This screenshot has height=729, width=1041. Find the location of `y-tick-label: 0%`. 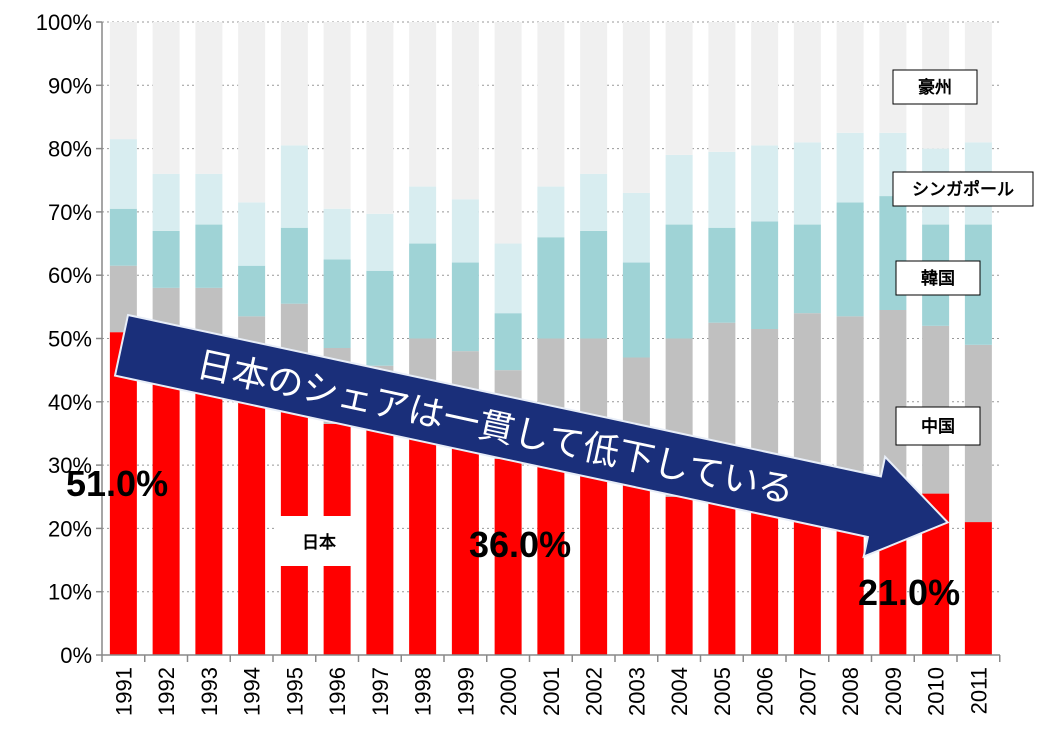

y-tick-label: 0% is located at coordinates (76, 655).